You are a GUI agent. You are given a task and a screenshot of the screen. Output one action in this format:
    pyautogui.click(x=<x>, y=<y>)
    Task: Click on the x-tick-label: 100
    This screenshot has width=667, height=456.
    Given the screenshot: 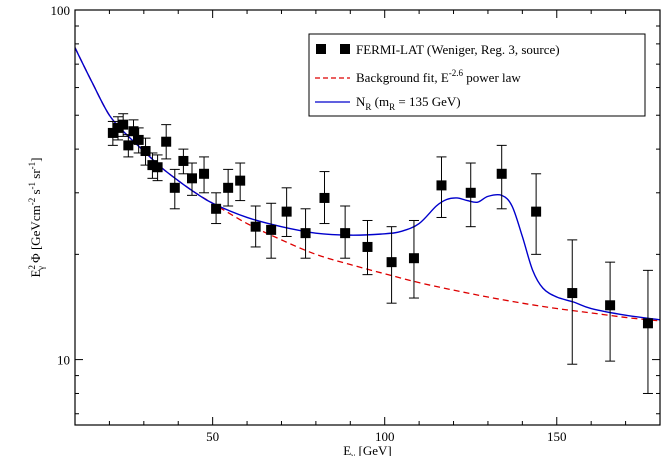 What is the action you would take?
    pyautogui.click(x=385, y=436)
    